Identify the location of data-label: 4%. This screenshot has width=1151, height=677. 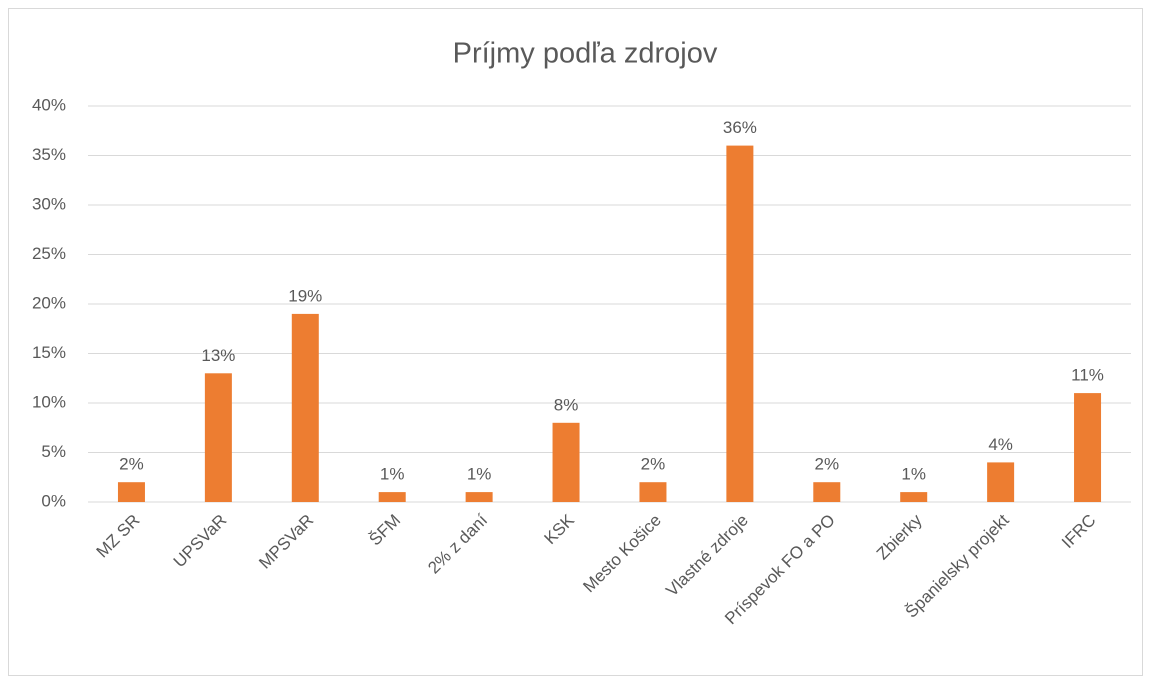
(1000, 444).